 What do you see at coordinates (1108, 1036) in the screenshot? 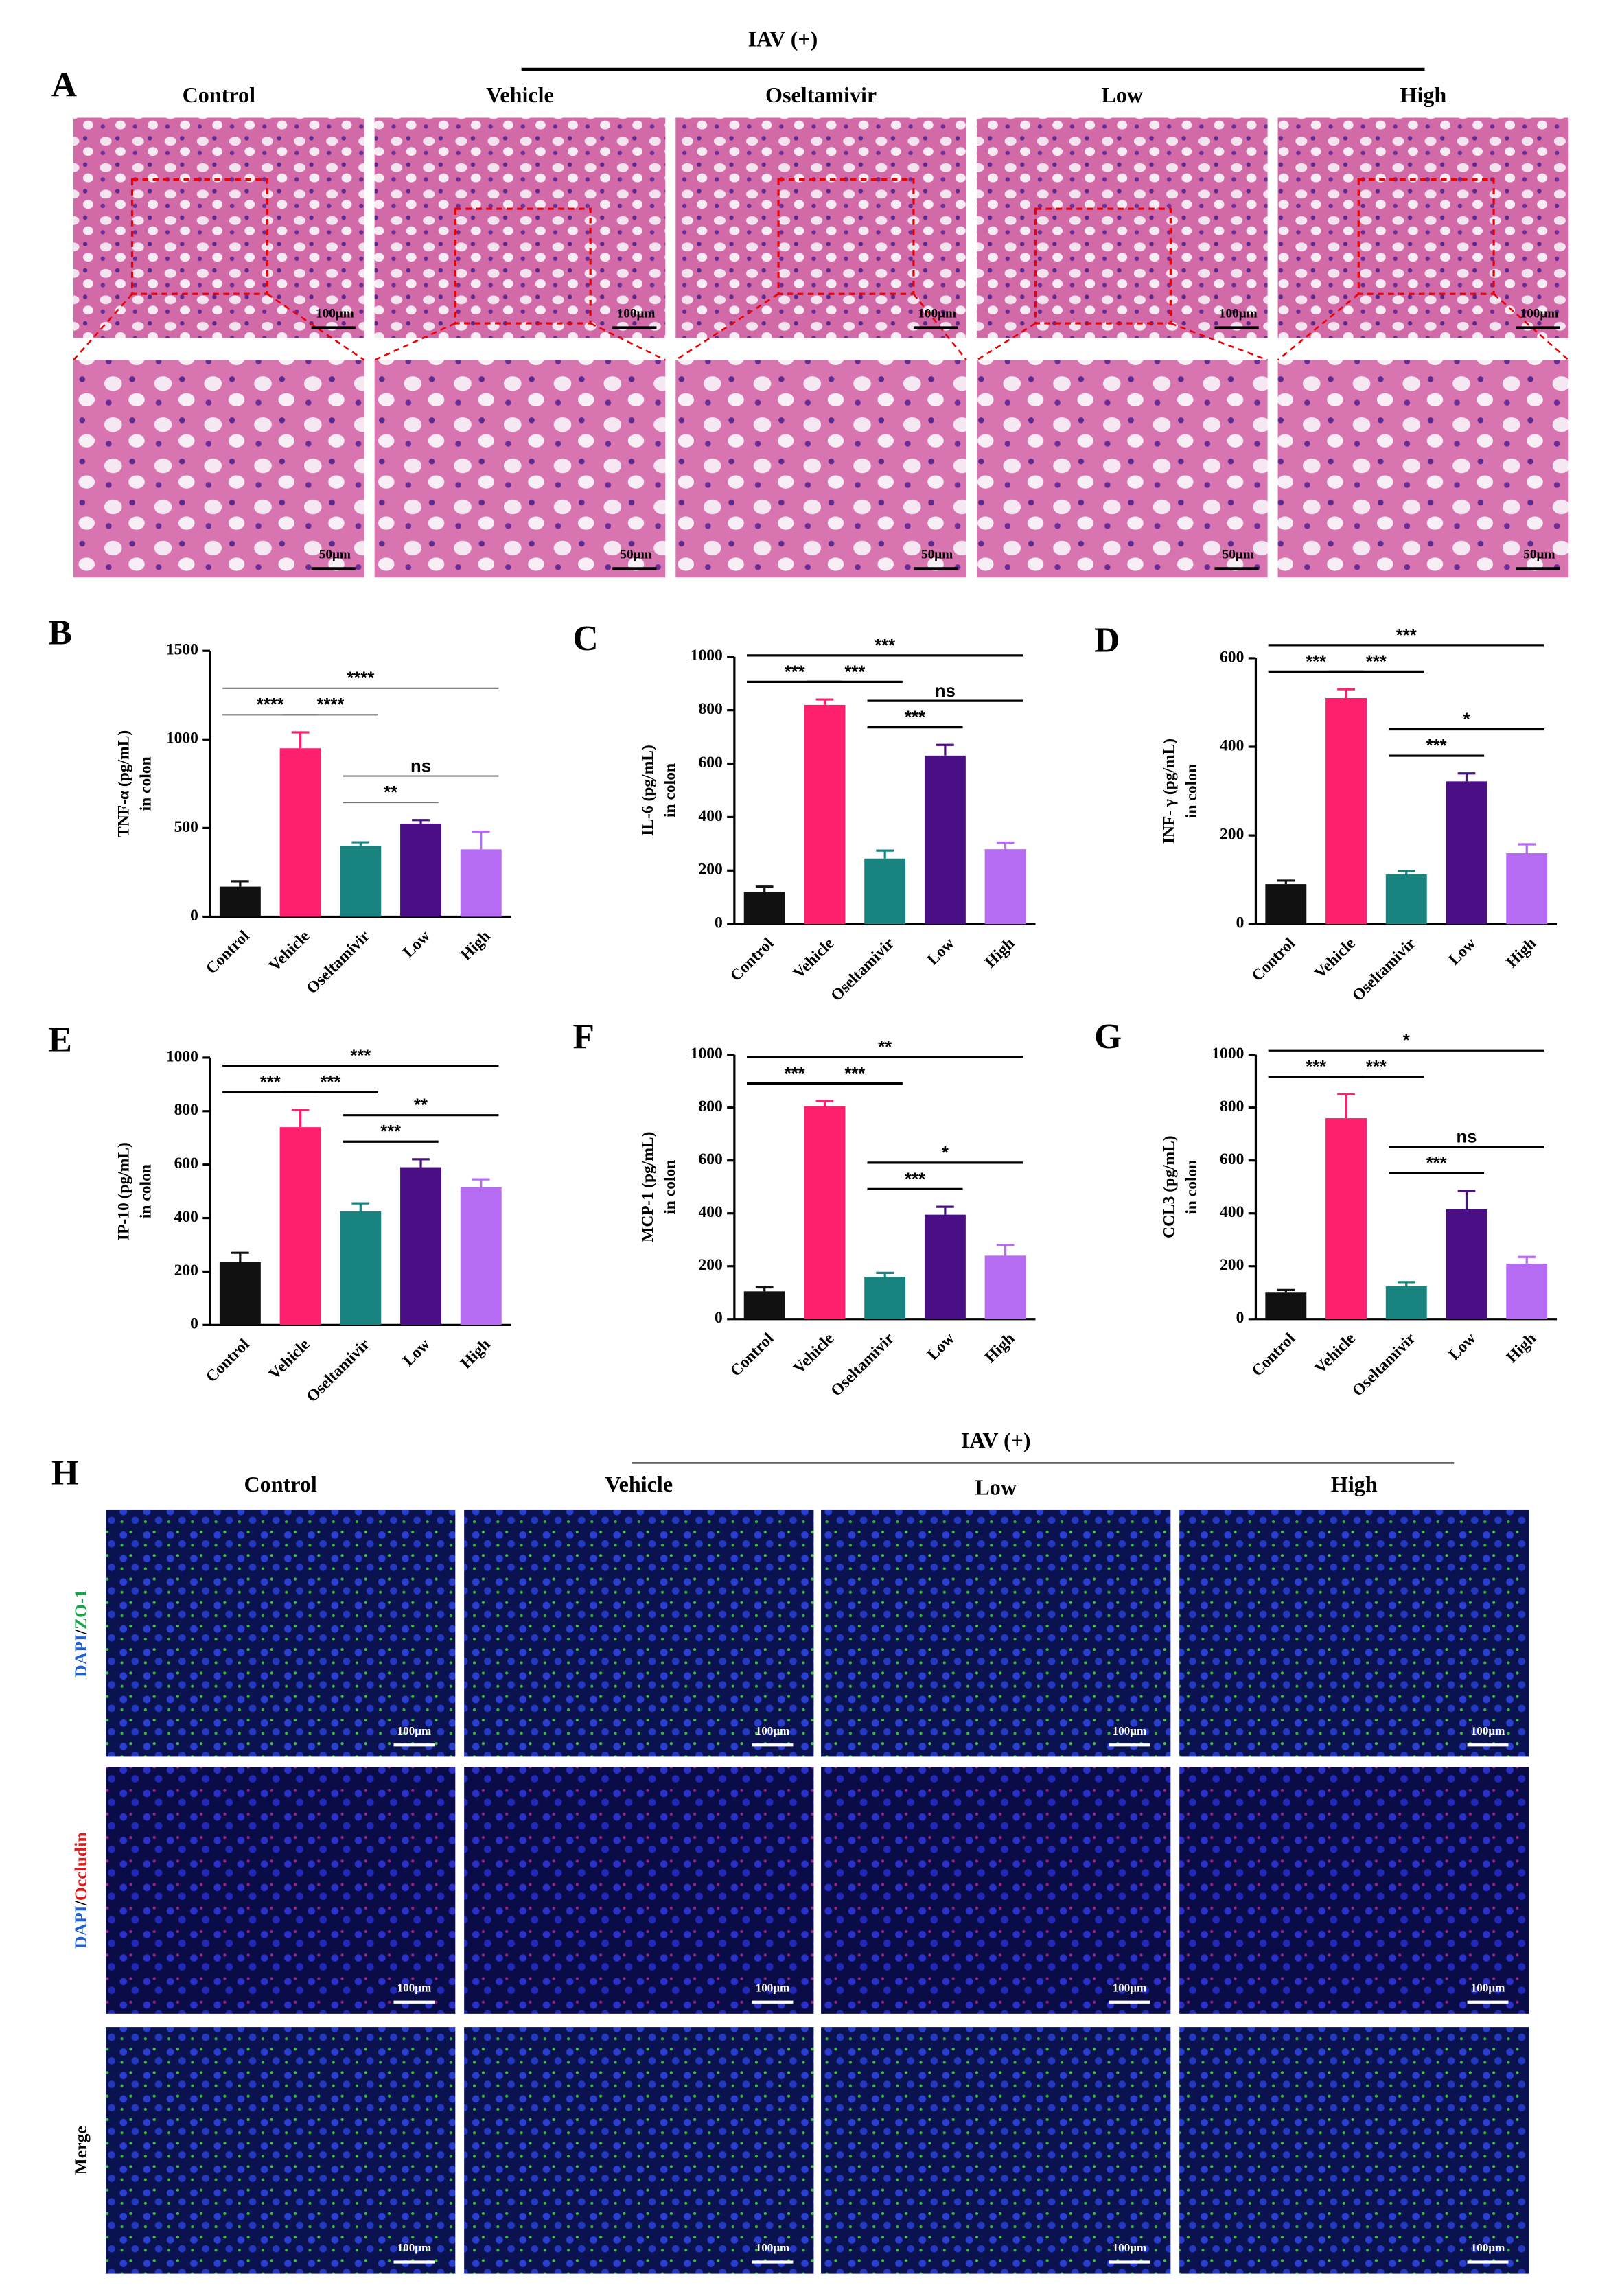
I see `panel-letter: G` at bounding box center [1108, 1036].